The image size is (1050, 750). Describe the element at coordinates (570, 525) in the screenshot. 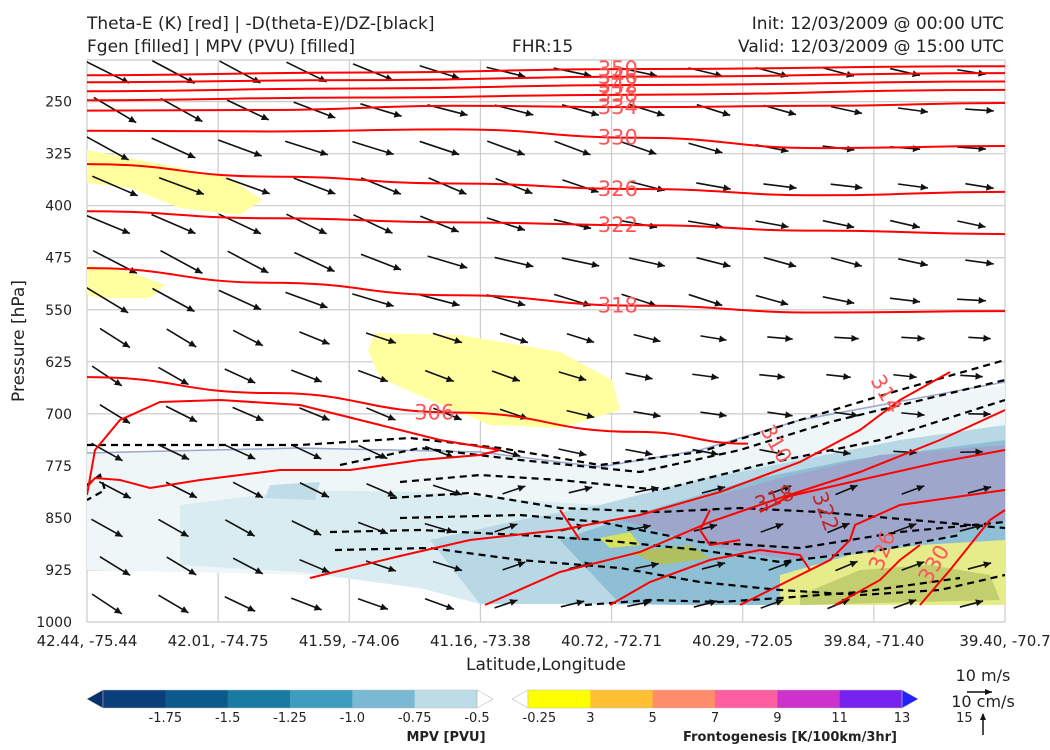

I see `theta-e-contour-fragment` at that location.